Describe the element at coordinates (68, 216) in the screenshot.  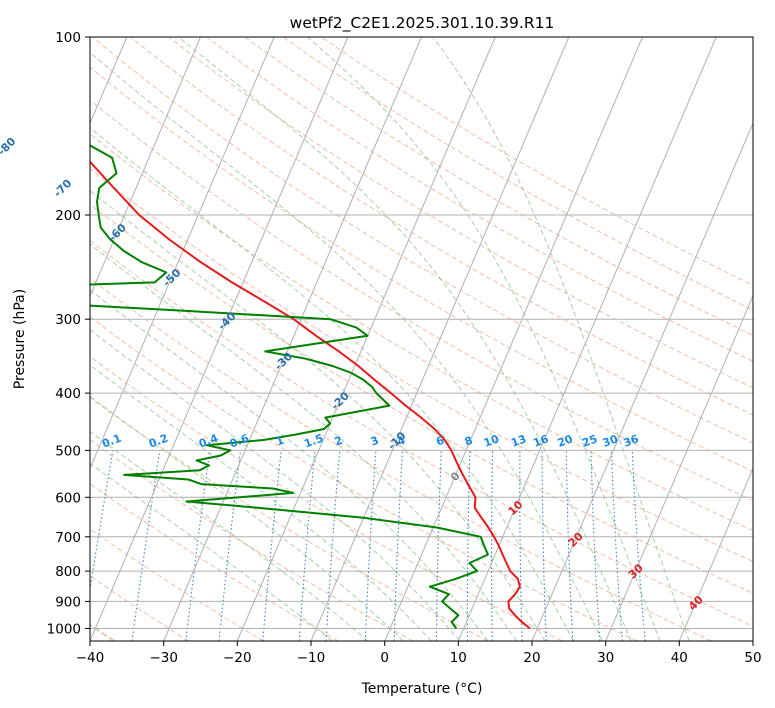
I see `y-tick-label: 200` at that location.